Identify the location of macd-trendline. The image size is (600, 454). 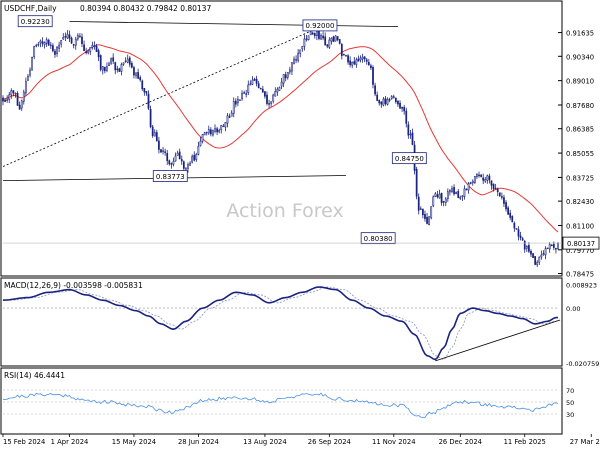
(498, 340).